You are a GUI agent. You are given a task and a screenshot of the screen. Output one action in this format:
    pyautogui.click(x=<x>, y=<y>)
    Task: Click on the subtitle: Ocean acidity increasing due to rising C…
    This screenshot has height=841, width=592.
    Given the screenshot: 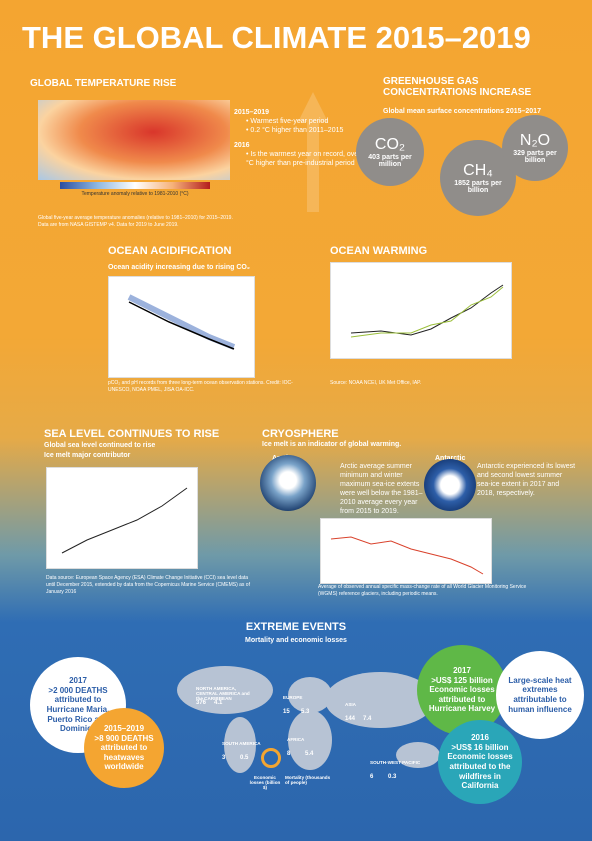 What is the action you would take?
    pyautogui.click(x=179, y=267)
    